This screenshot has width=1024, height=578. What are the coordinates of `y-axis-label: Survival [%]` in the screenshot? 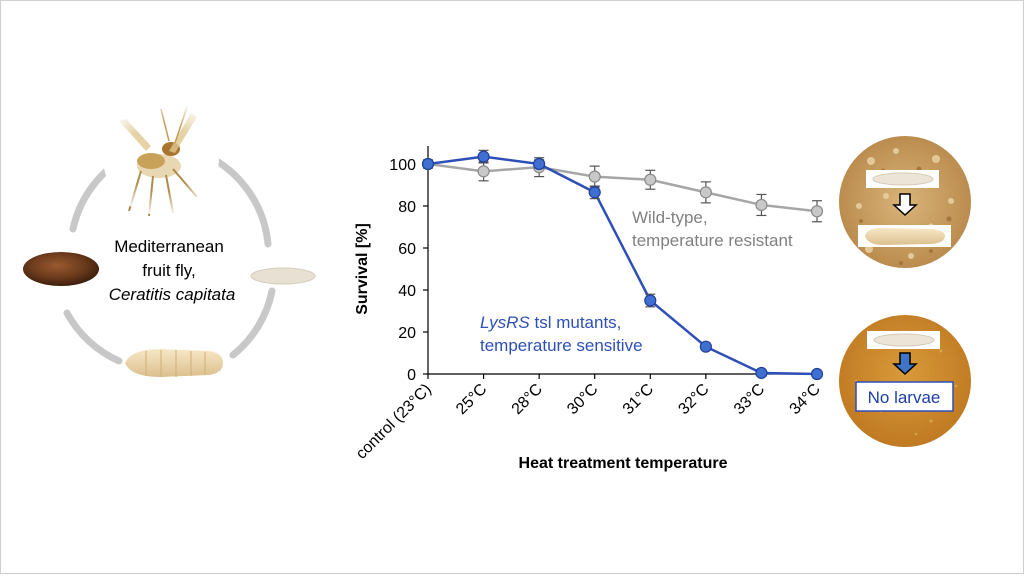 It's located at (362, 269).